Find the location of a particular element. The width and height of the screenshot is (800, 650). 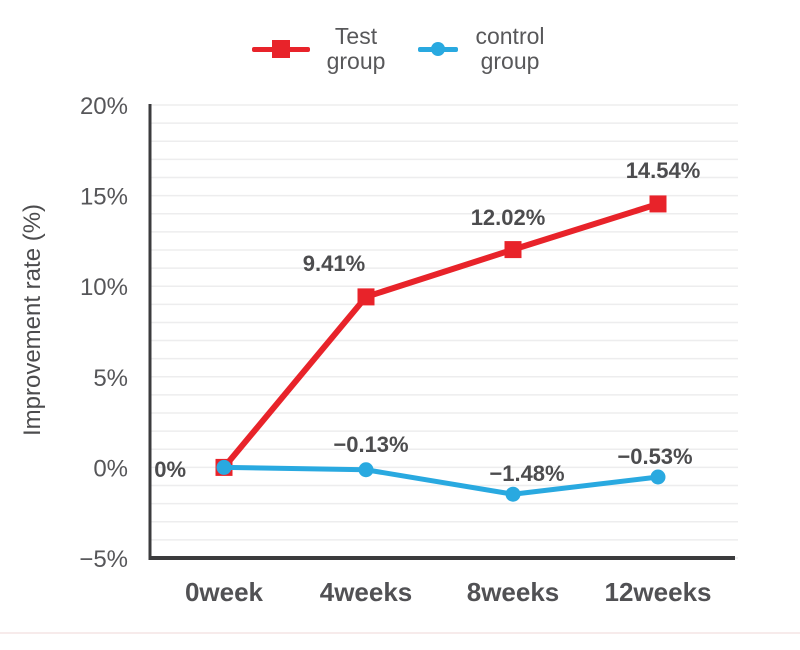

data-point-label: 14.54% is located at coordinates (663, 170).